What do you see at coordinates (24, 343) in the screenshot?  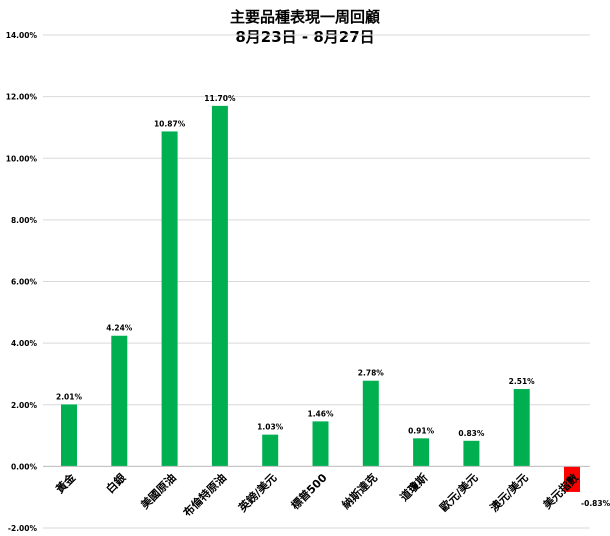 I see `y-tick-label: 4.00%` at bounding box center [24, 343].